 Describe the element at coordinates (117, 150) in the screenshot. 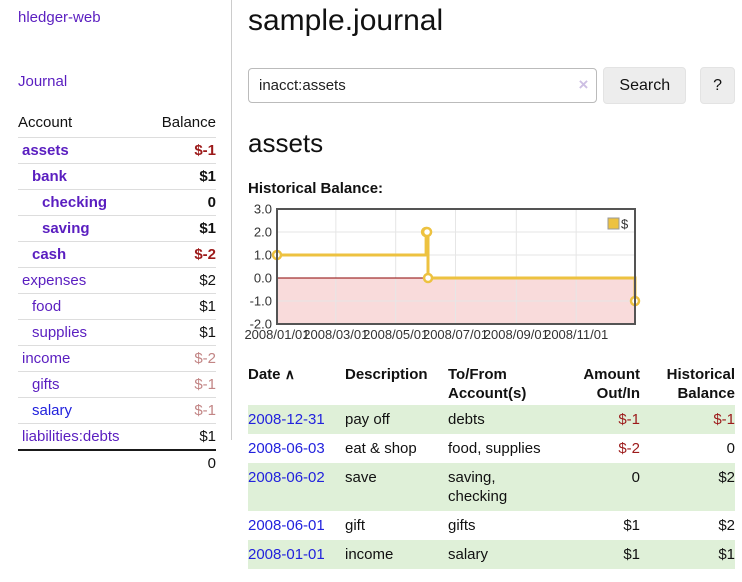

I see `account-row: assets $-1` at that location.